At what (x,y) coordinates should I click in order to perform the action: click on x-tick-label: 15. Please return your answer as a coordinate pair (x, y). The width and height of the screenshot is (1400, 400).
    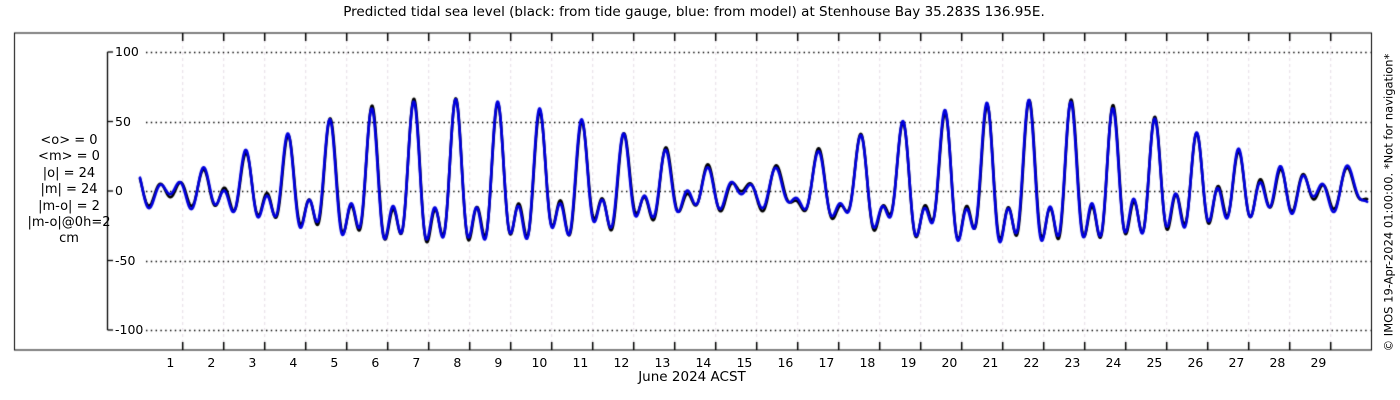
    Looking at the image, I should click on (744, 362).